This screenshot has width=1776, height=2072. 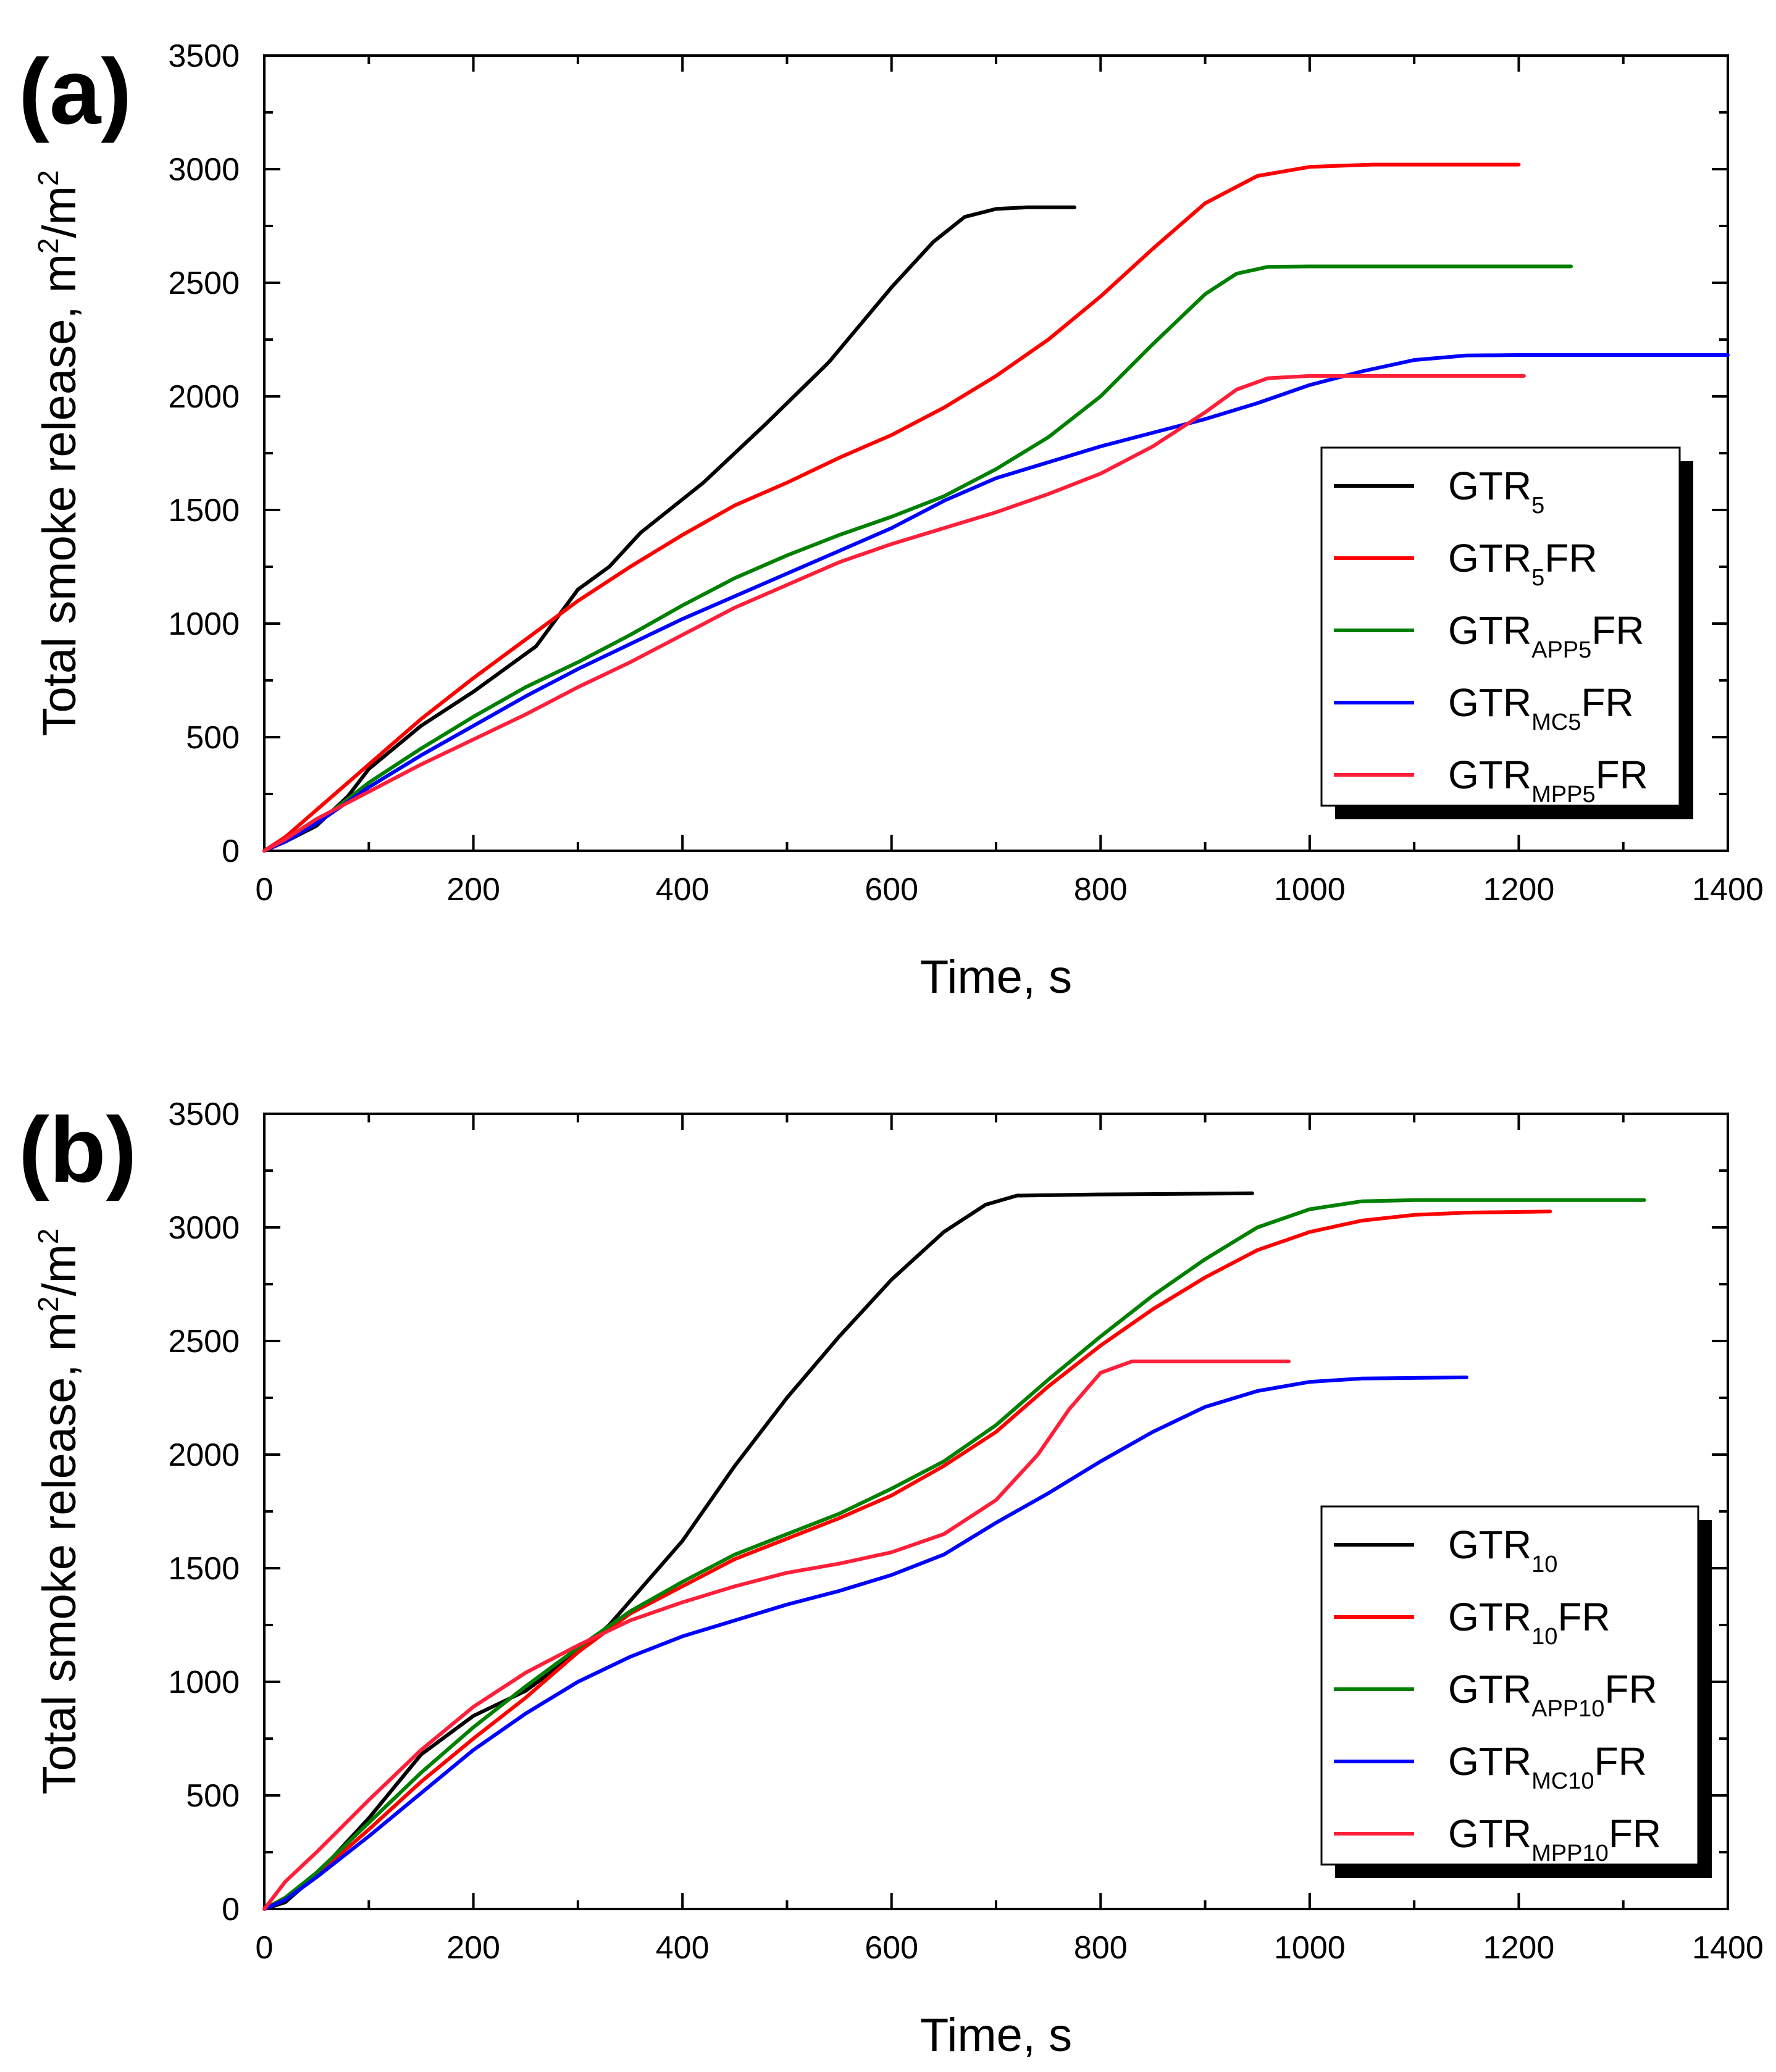 I want to click on legend-entry-sub: MC5, so click(x=1556, y=722).